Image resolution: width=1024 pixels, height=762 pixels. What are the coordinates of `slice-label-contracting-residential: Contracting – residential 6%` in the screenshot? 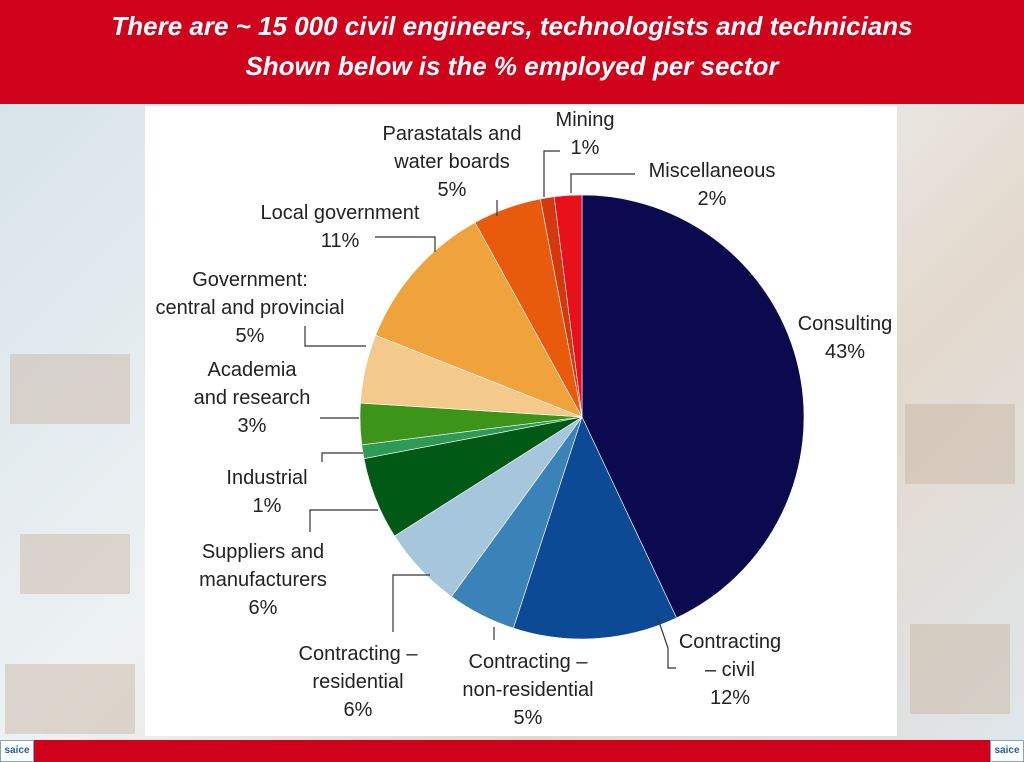 It's located at (359, 682).